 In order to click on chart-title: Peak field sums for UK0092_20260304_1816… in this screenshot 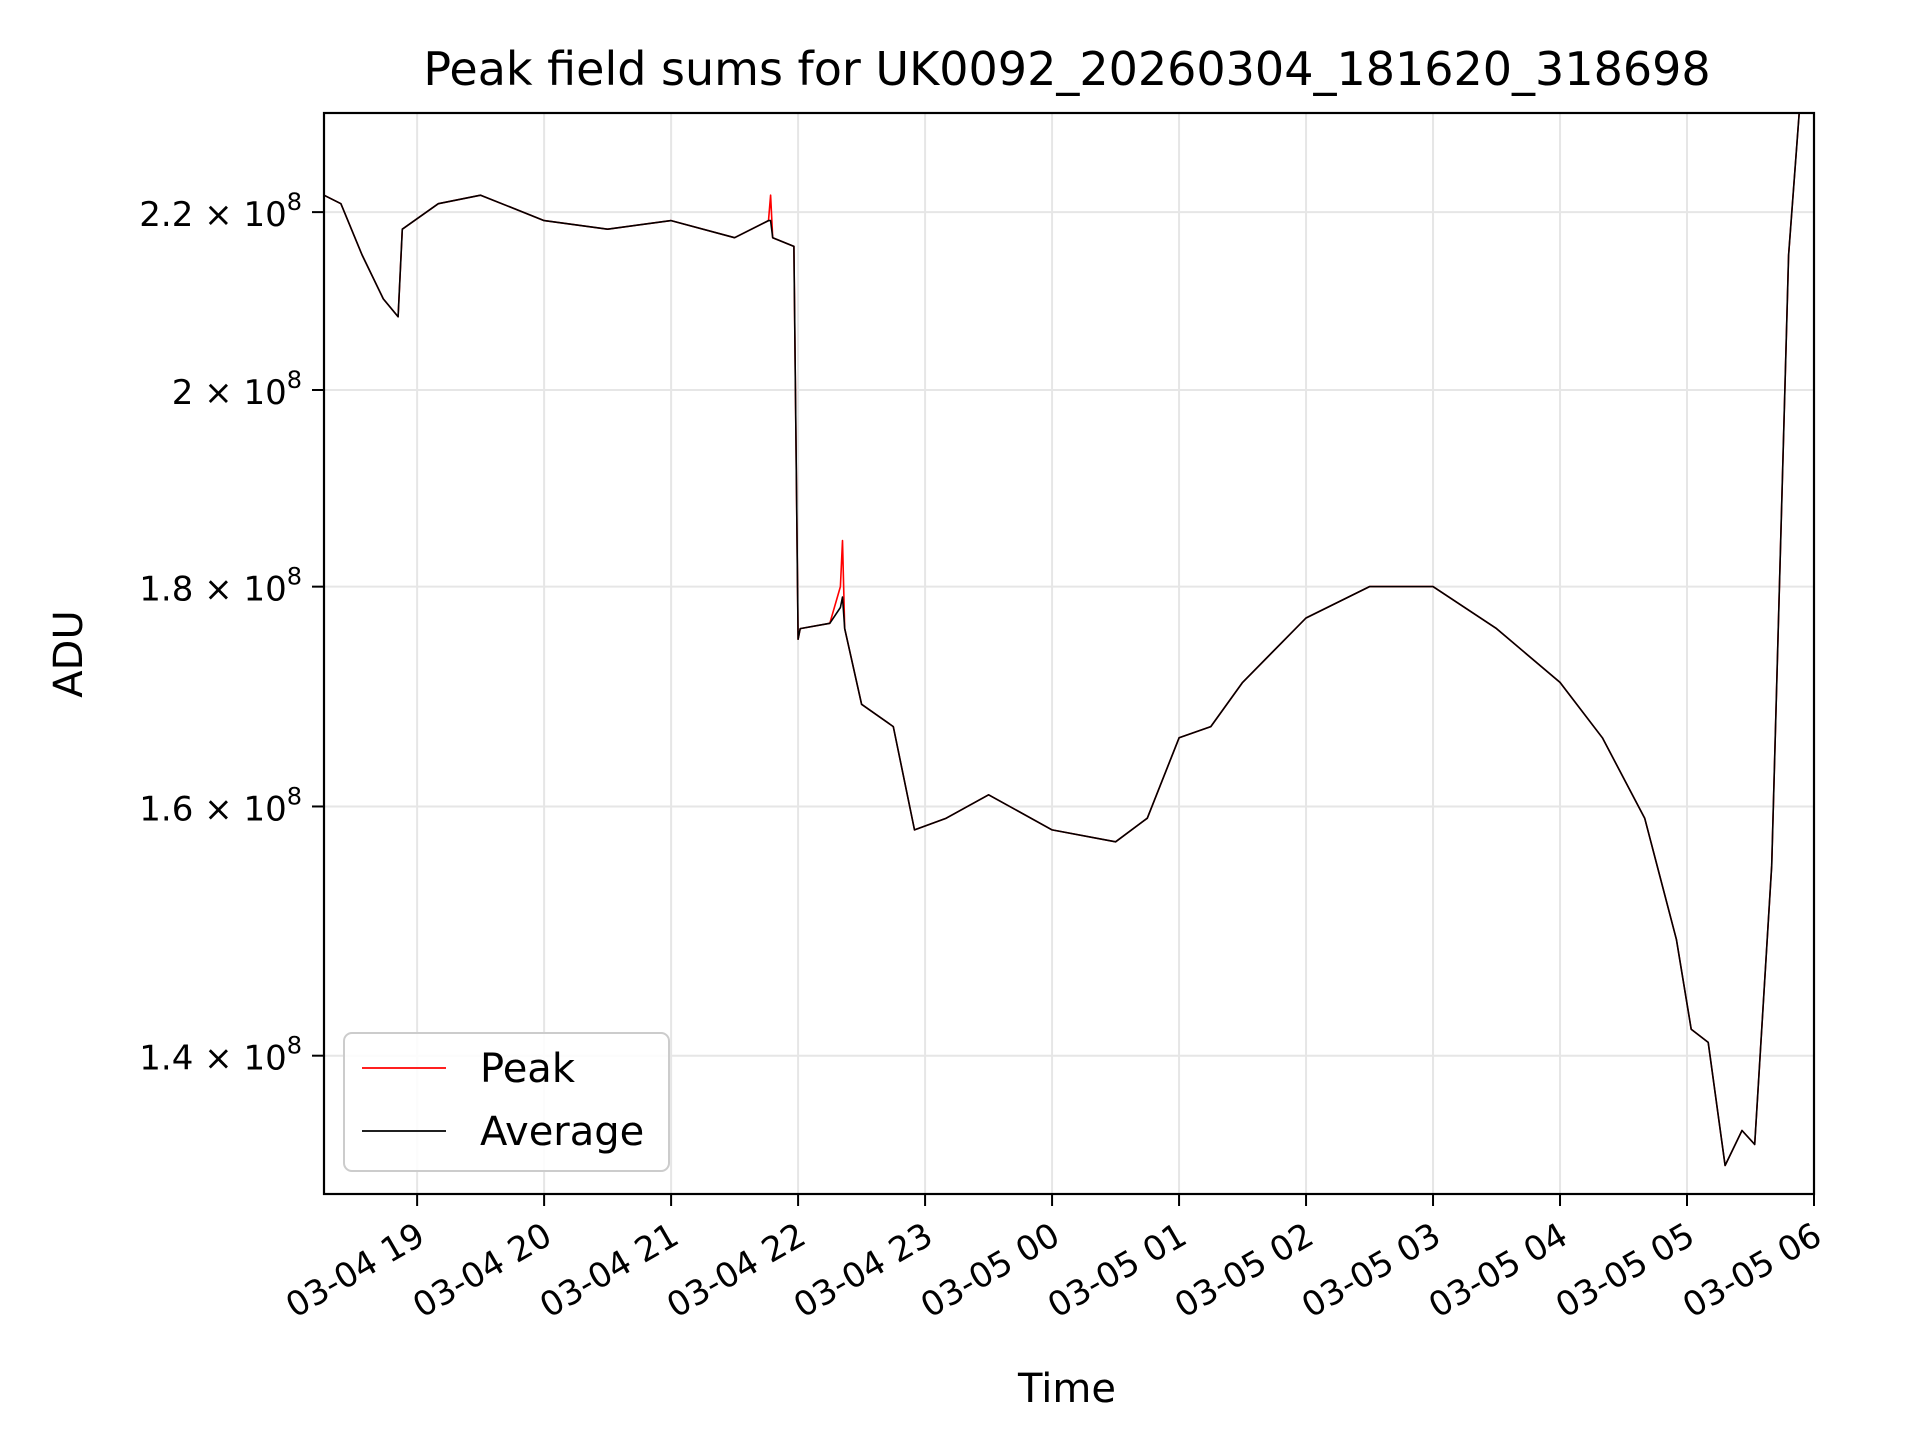, I will do `click(1066, 69)`.